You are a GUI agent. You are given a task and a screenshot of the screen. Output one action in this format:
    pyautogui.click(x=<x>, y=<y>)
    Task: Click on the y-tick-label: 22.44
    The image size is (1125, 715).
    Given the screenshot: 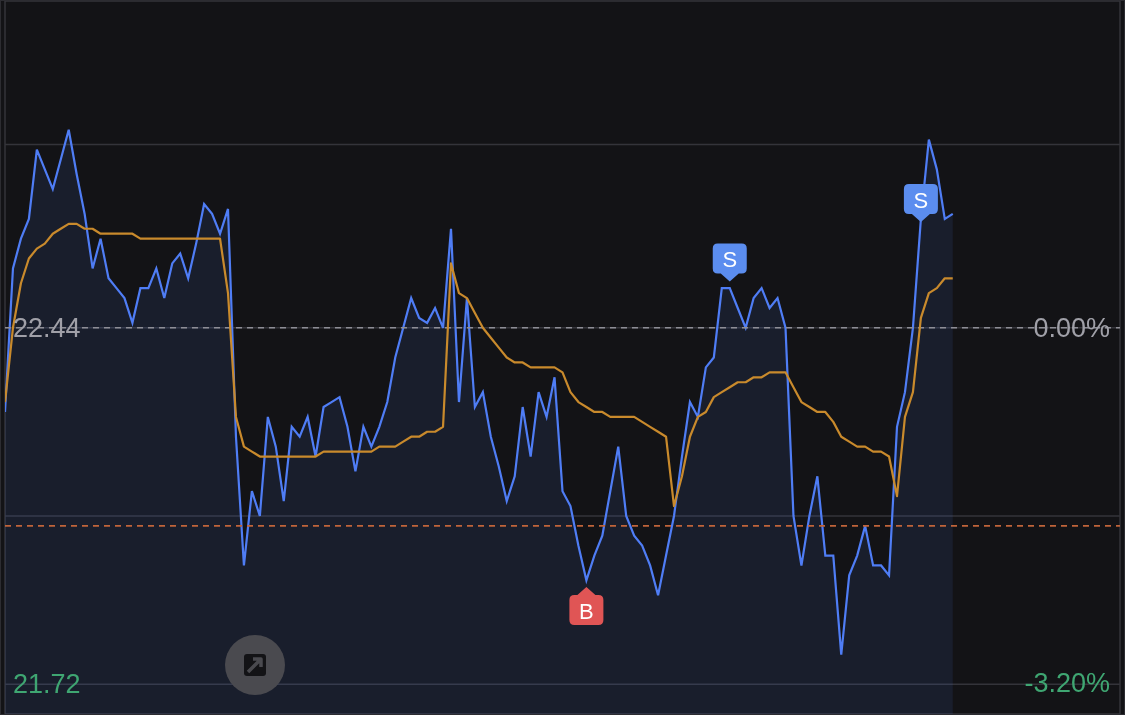 What is the action you would take?
    pyautogui.click(x=47, y=327)
    